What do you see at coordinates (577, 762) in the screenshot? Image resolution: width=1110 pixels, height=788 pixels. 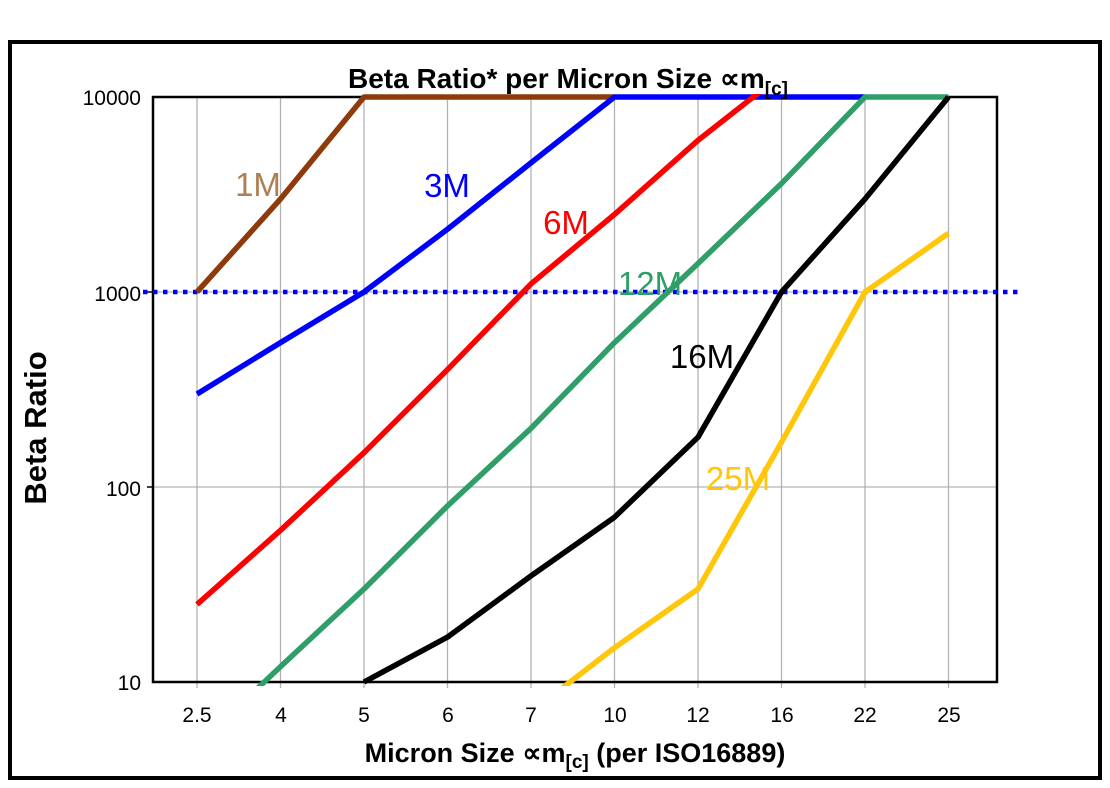 I see `x-axis-title-subscript: [c]` at bounding box center [577, 762].